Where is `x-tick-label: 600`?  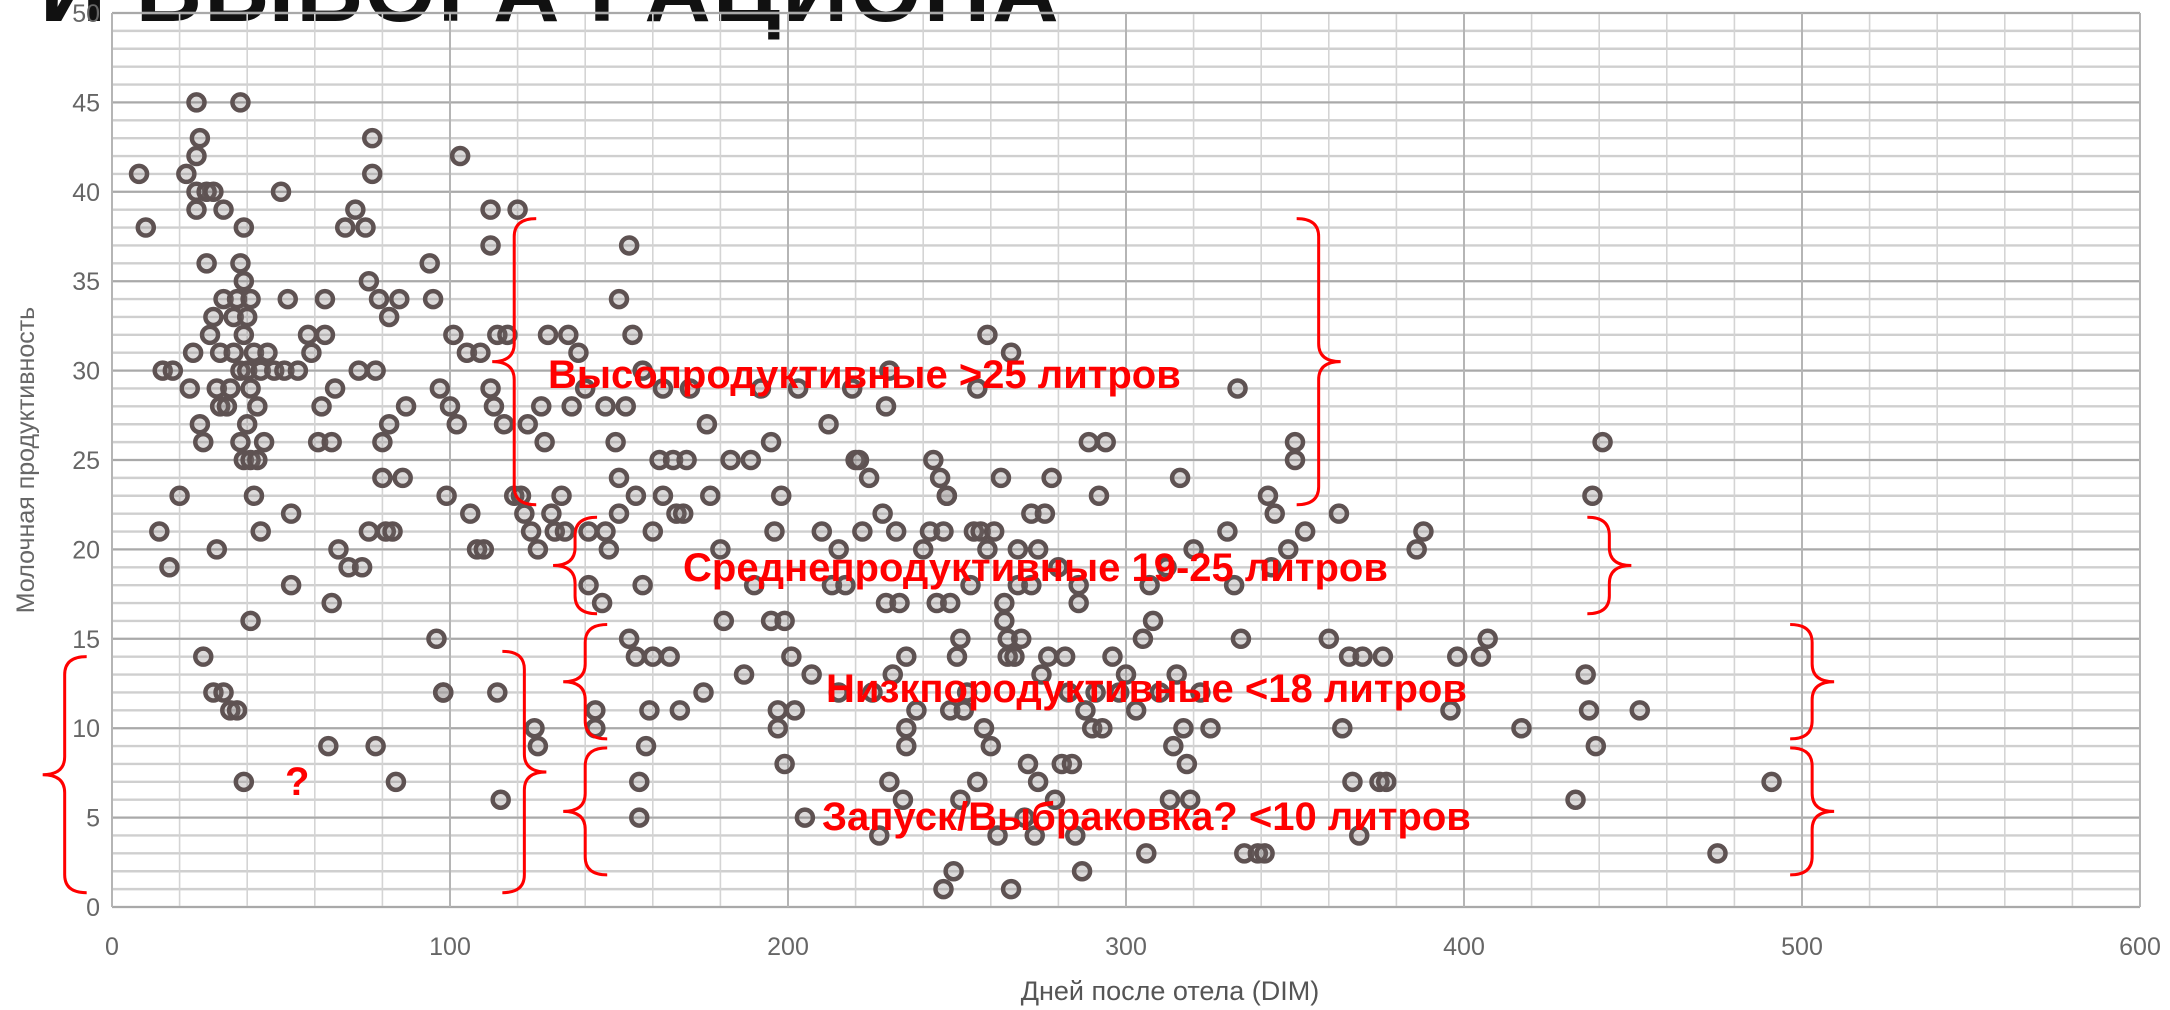
x-tick-label: 600 is located at coordinates (2140, 947).